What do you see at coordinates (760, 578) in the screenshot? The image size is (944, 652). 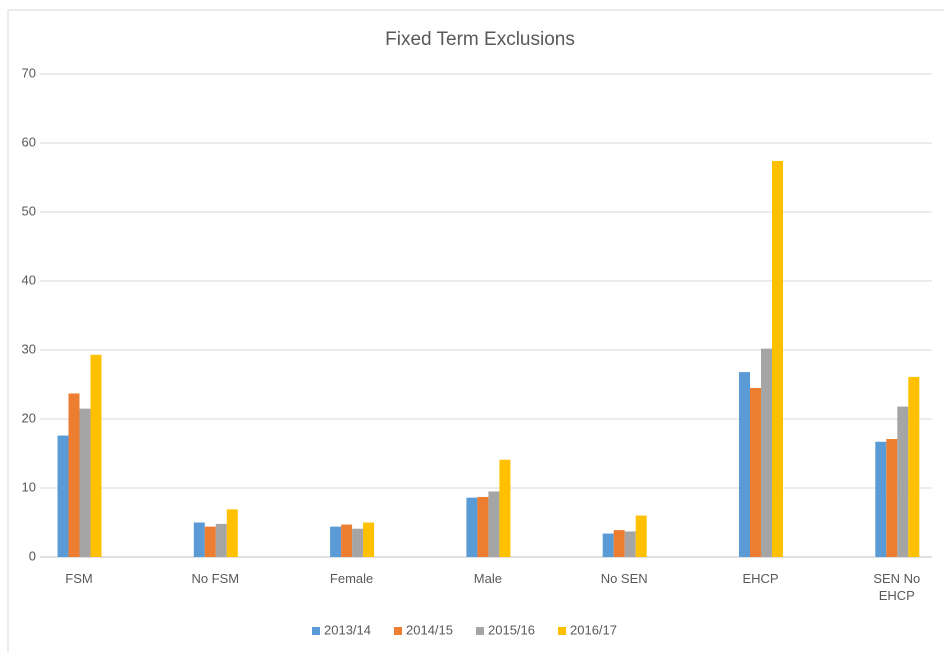 I see `x-tick-label: EHCP` at bounding box center [760, 578].